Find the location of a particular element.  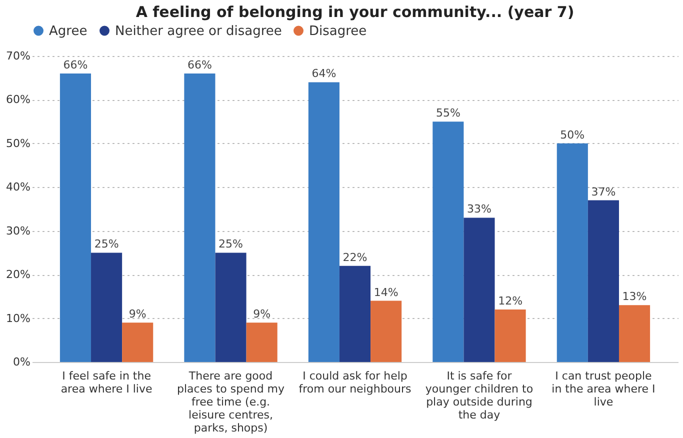

data-label: 55% is located at coordinates (448, 113).